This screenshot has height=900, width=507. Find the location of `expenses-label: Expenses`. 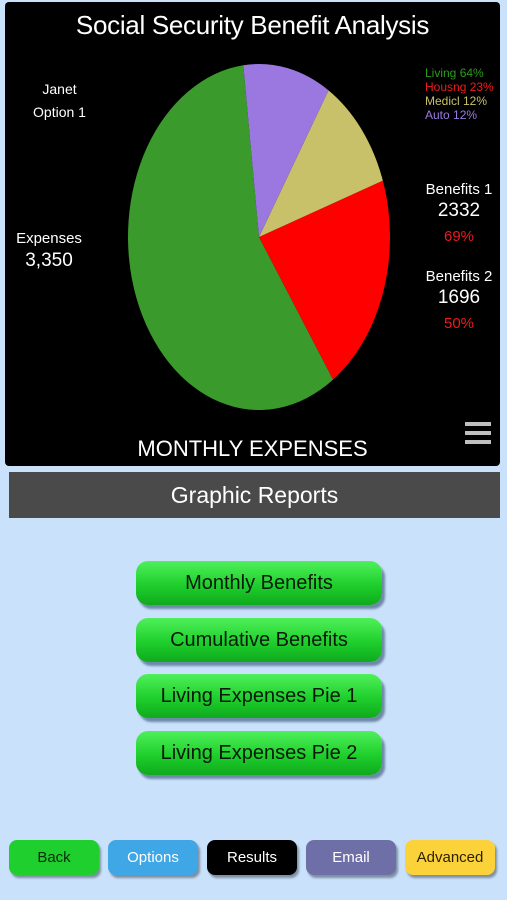

expenses-label: Expenses is located at coordinates (49, 238).